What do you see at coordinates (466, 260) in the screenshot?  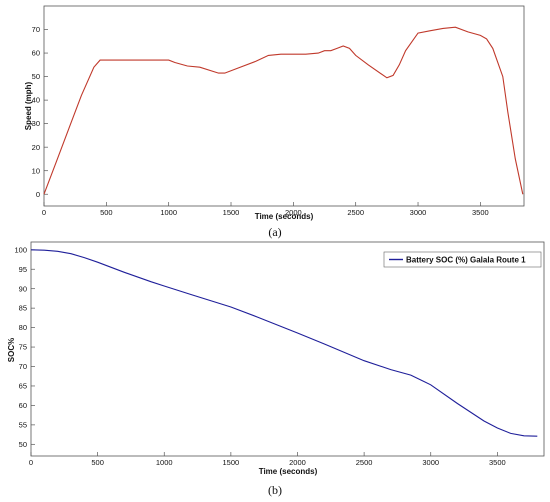 I see `soc-legend-label: Battery SOC (%) Galala Route 1` at bounding box center [466, 260].